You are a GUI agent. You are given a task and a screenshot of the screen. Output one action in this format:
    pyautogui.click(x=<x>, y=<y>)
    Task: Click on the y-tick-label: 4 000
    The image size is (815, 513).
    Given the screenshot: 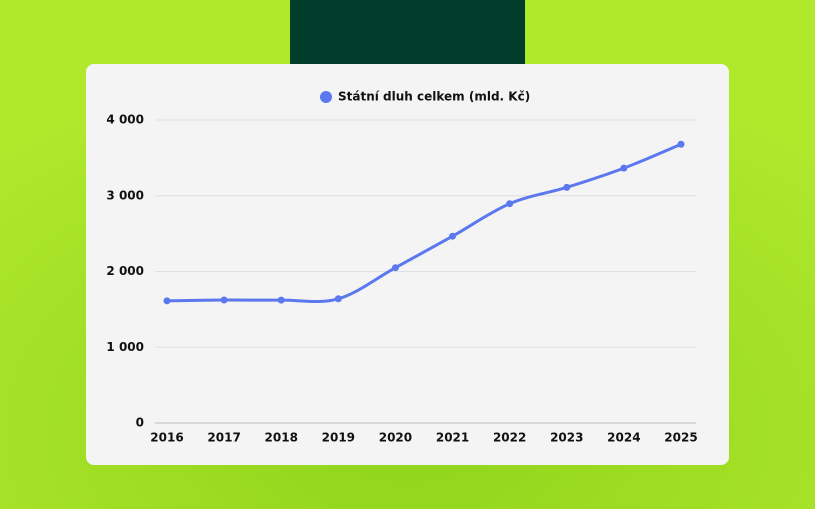 What is the action you would take?
    pyautogui.click(x=125, y=120)
    